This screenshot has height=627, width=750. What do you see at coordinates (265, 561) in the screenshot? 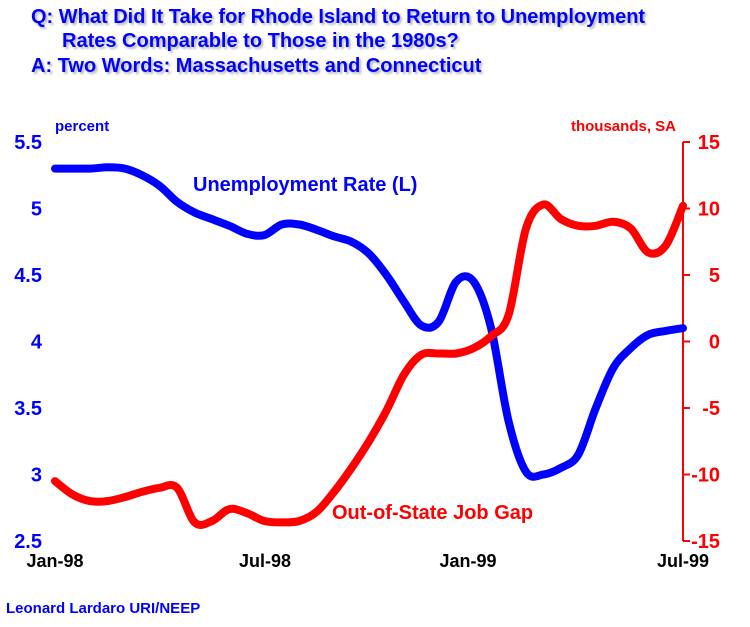
I see `x-axis-tick-label: Jul-98` at bounding box center [265, 561].